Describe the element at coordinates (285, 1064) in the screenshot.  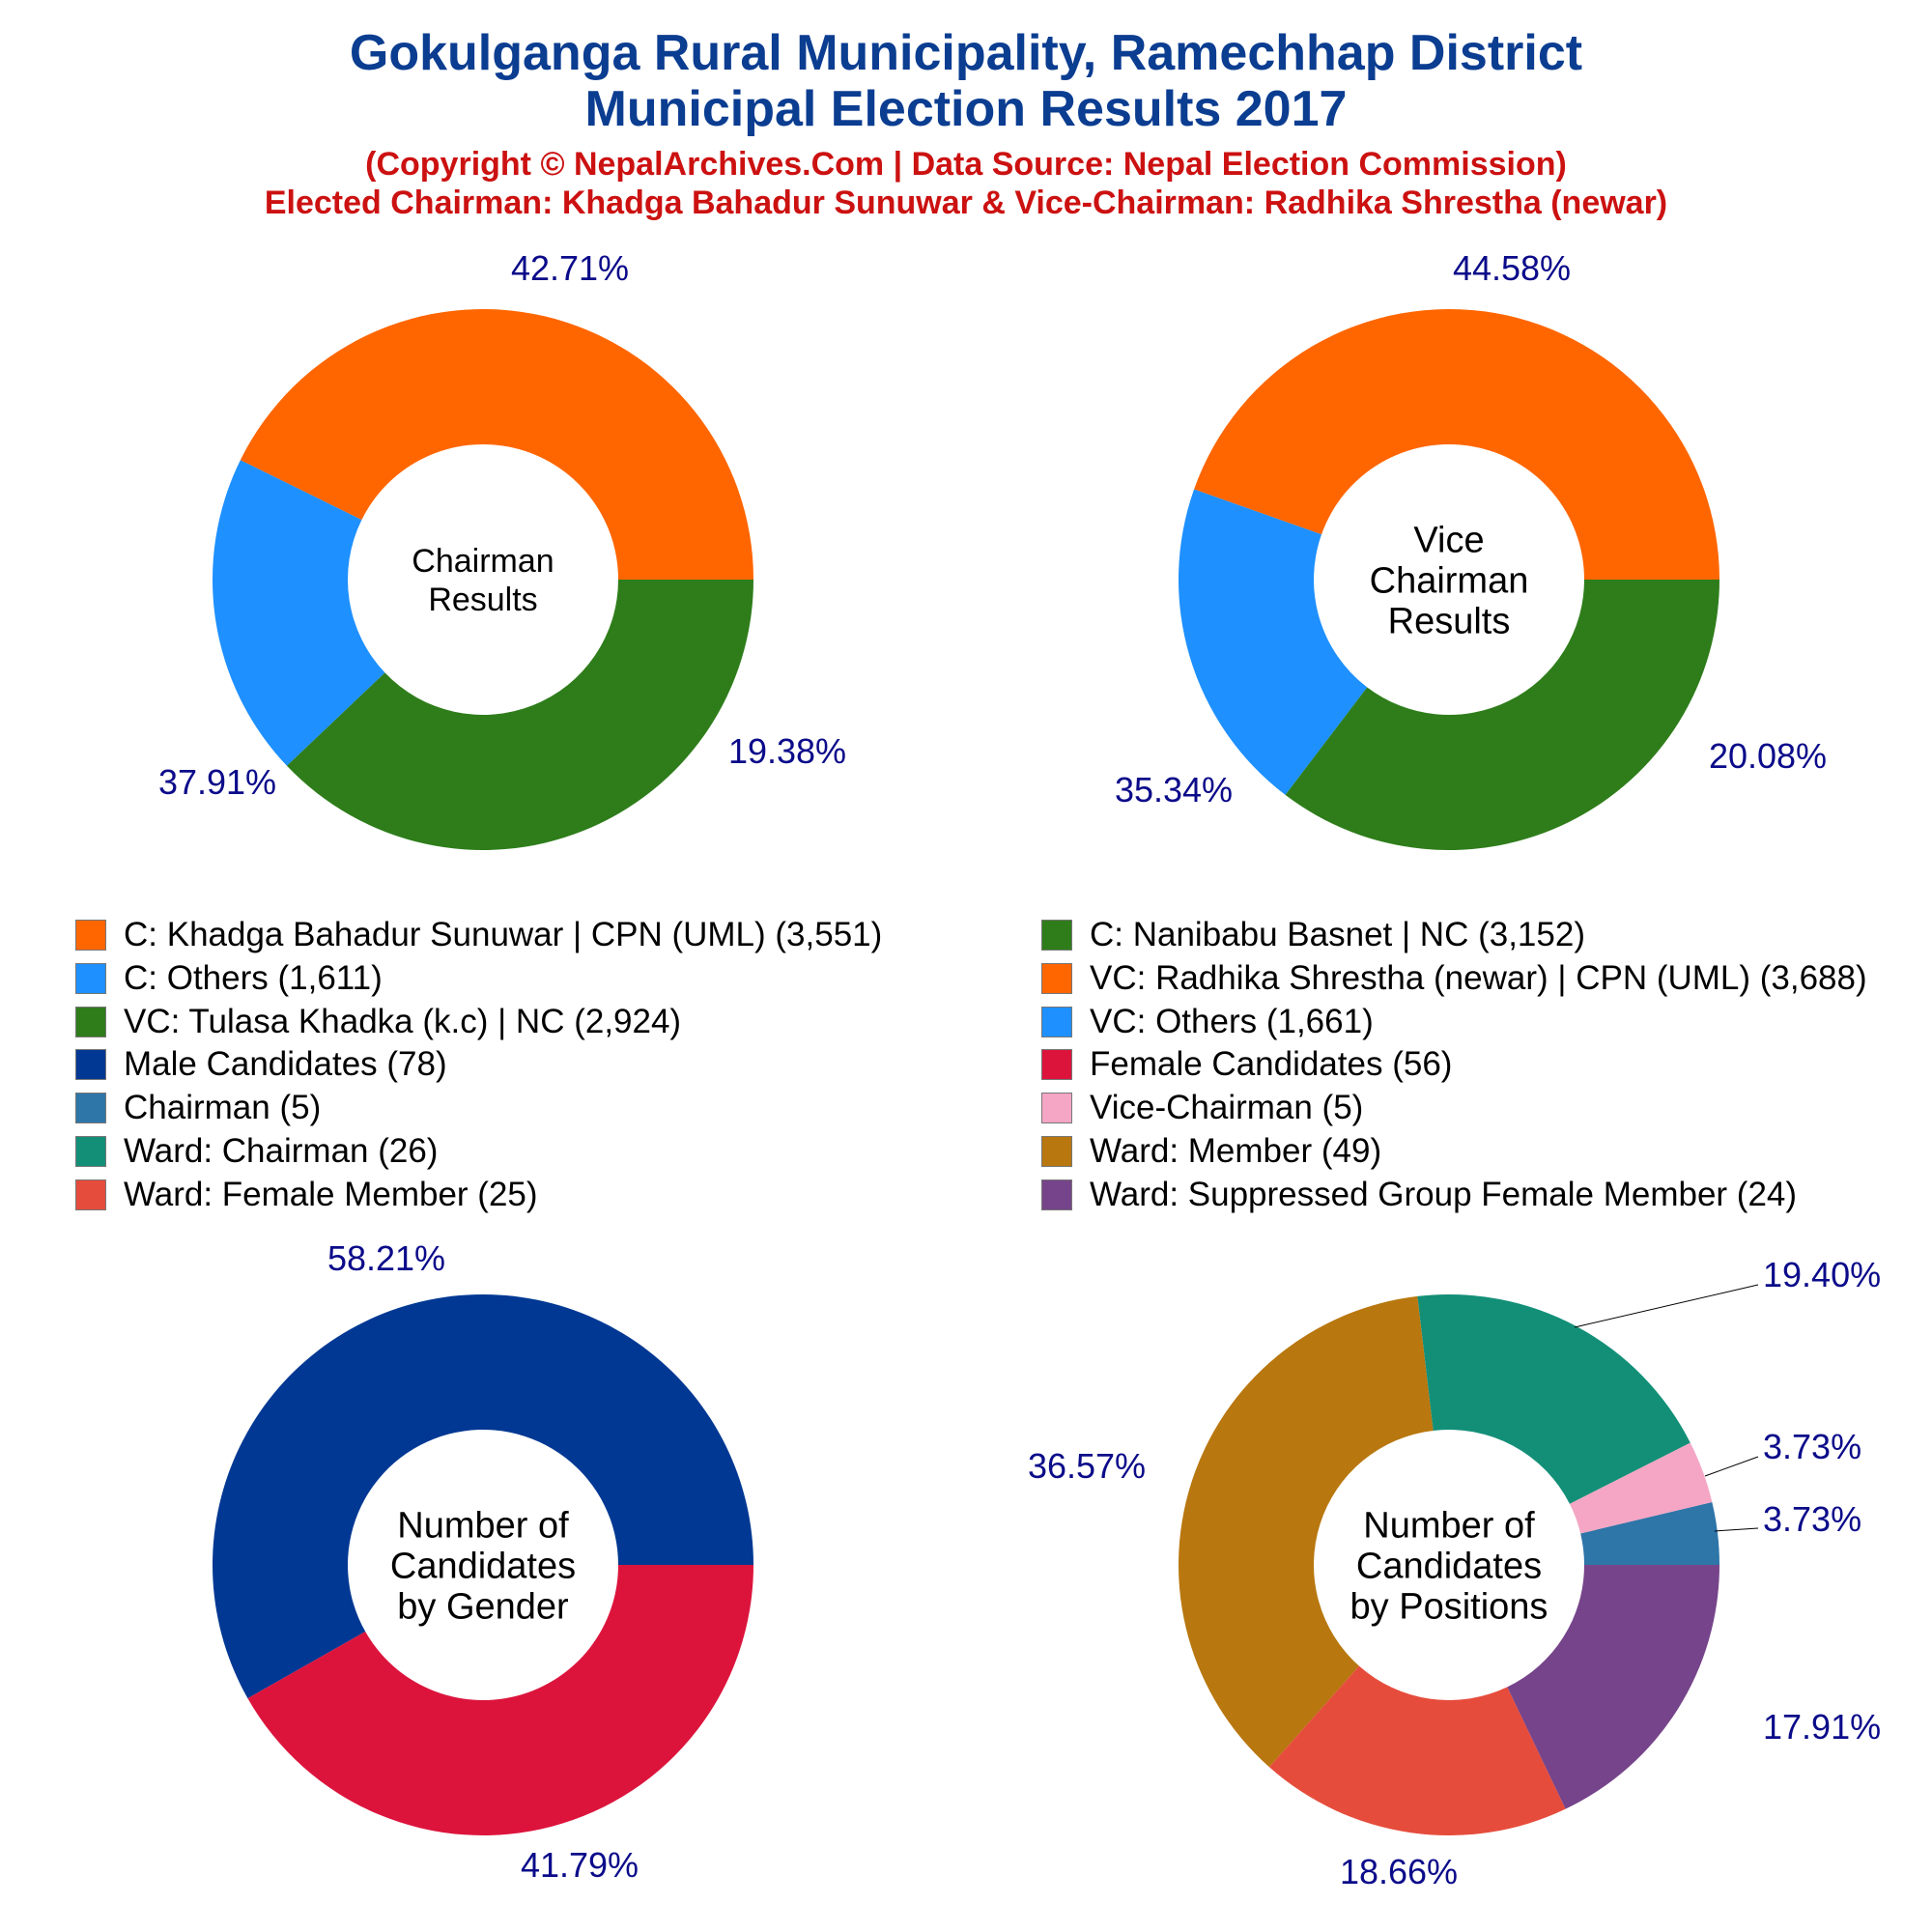
I see `legend-label: Male Candidates (78)` at that location.